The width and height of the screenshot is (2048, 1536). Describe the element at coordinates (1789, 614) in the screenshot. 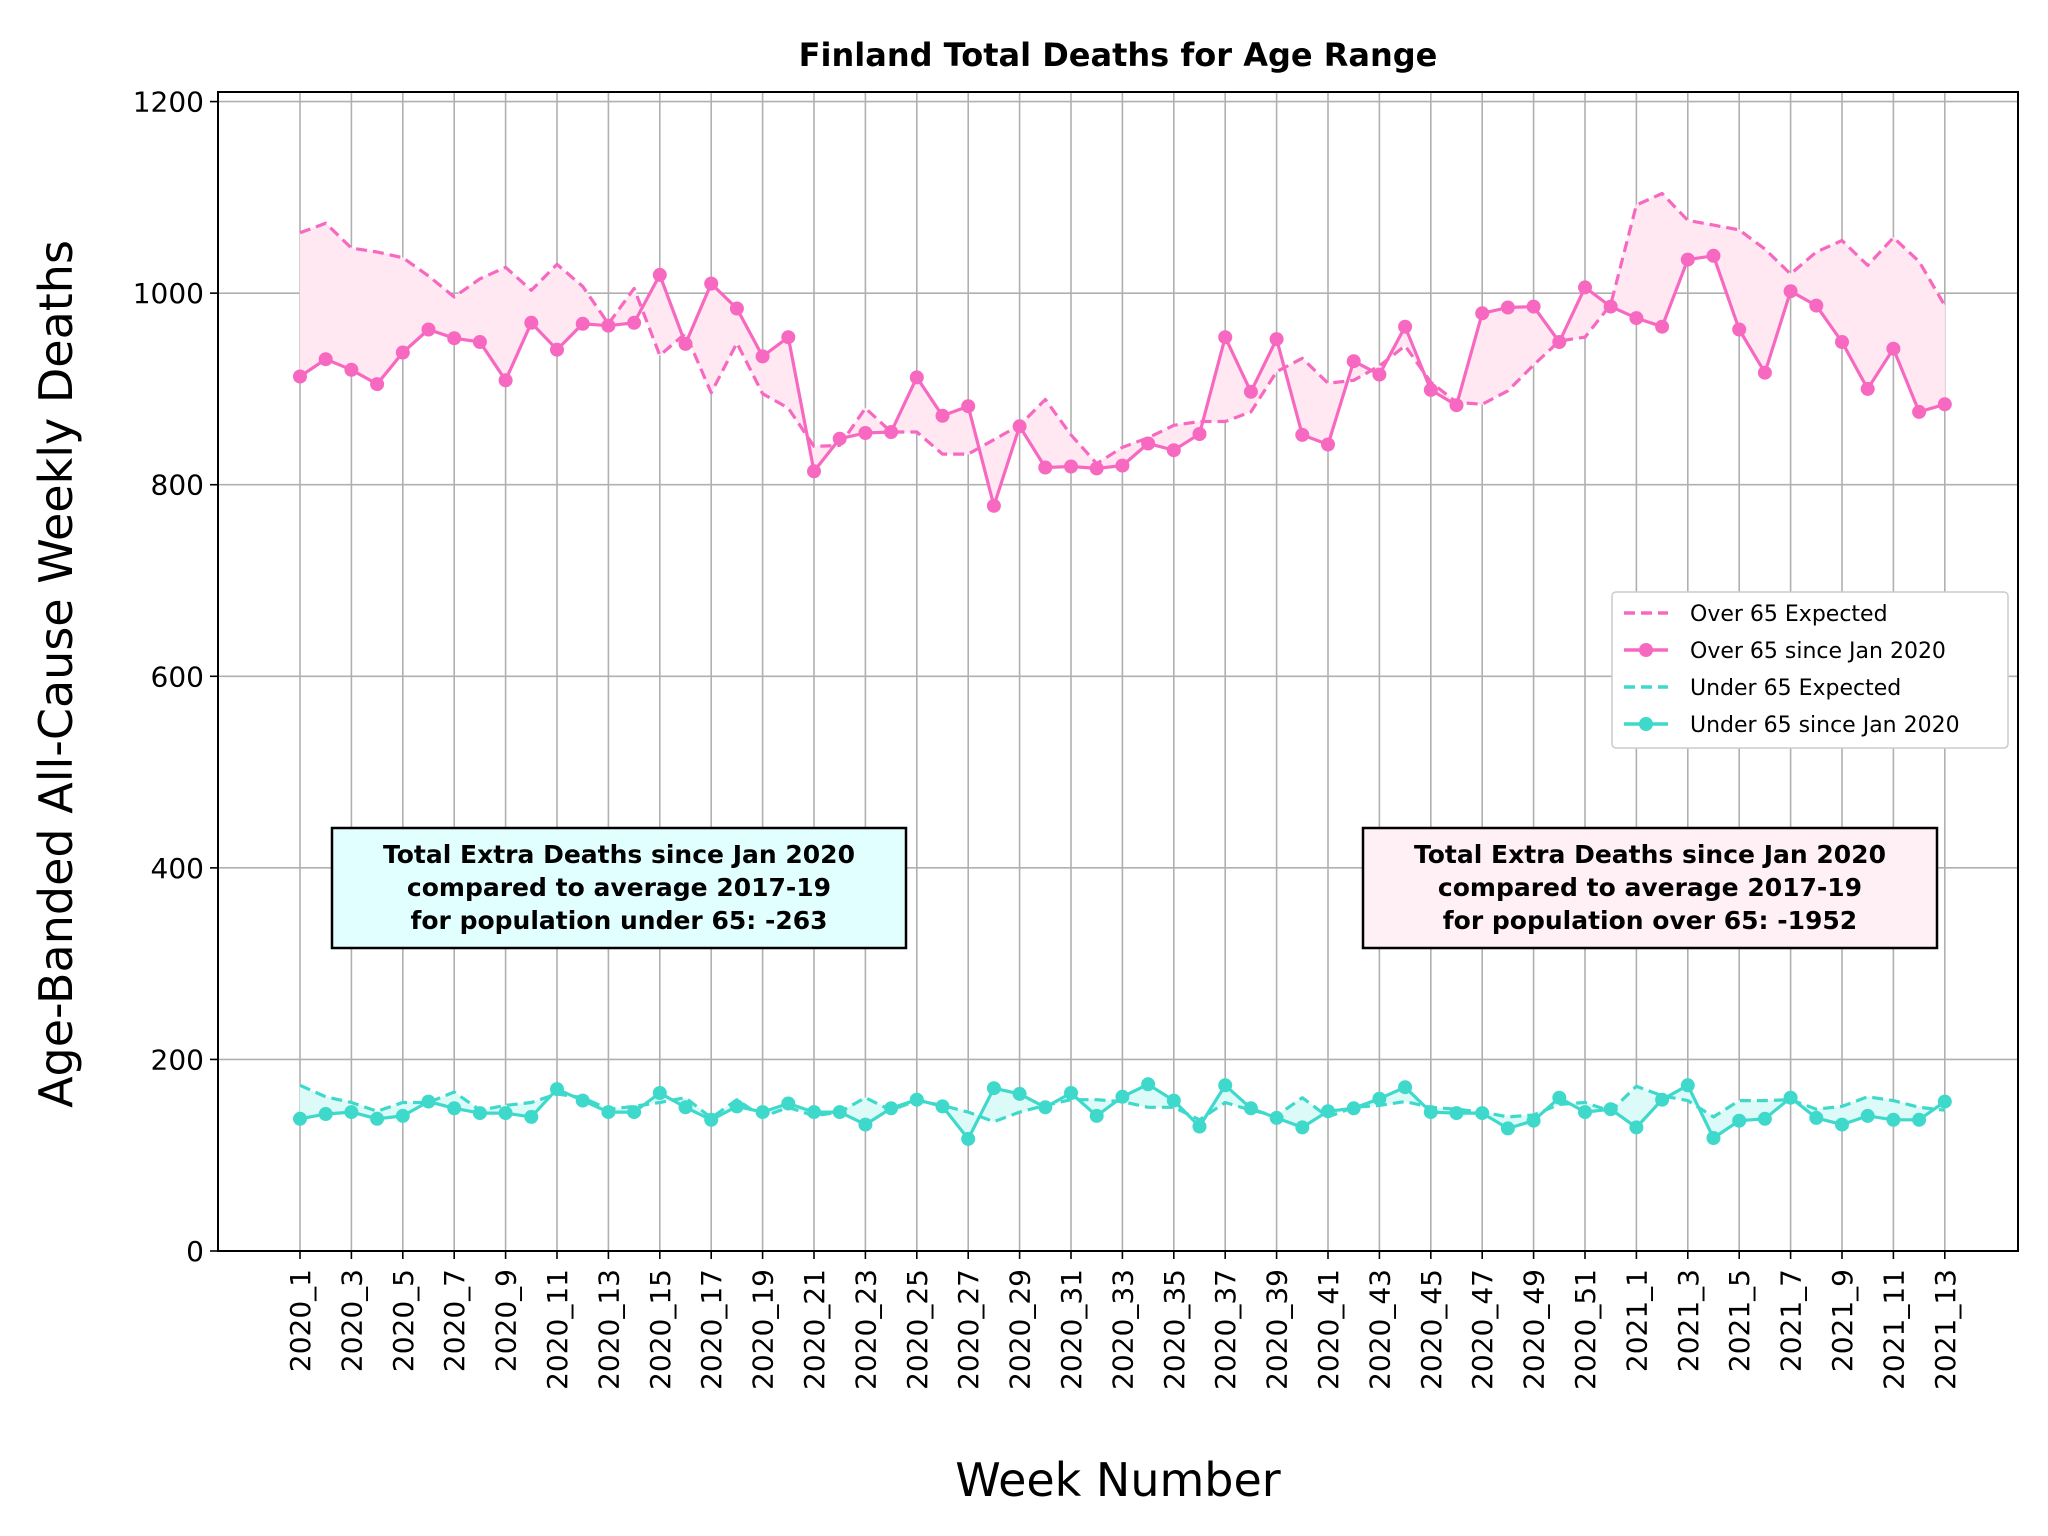

I see `legend-label: Over 65 Expected` at that location.